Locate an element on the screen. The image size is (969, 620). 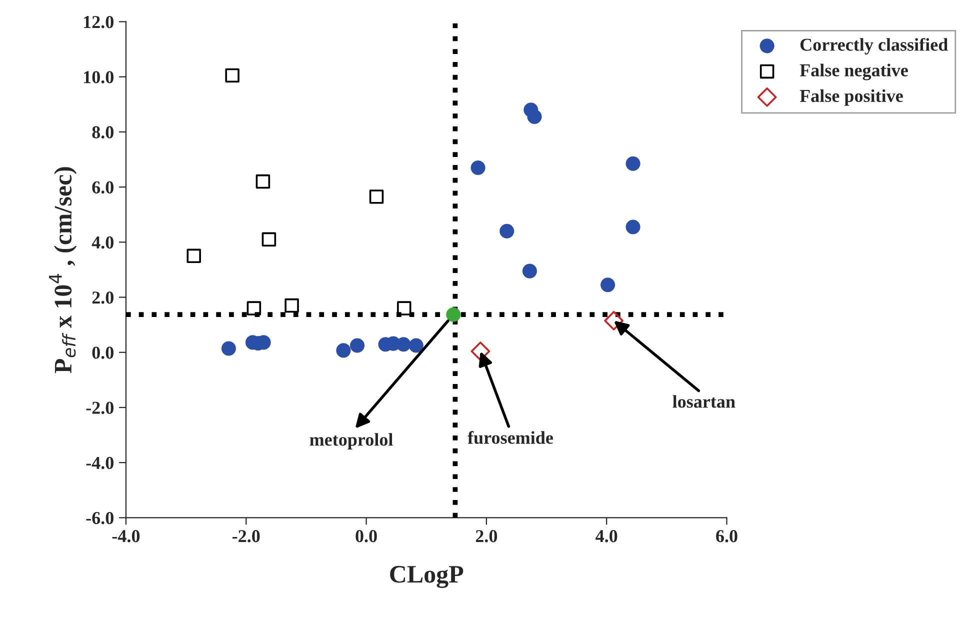
y-tick-label: 12.0 is located at coordinates (99, 22).